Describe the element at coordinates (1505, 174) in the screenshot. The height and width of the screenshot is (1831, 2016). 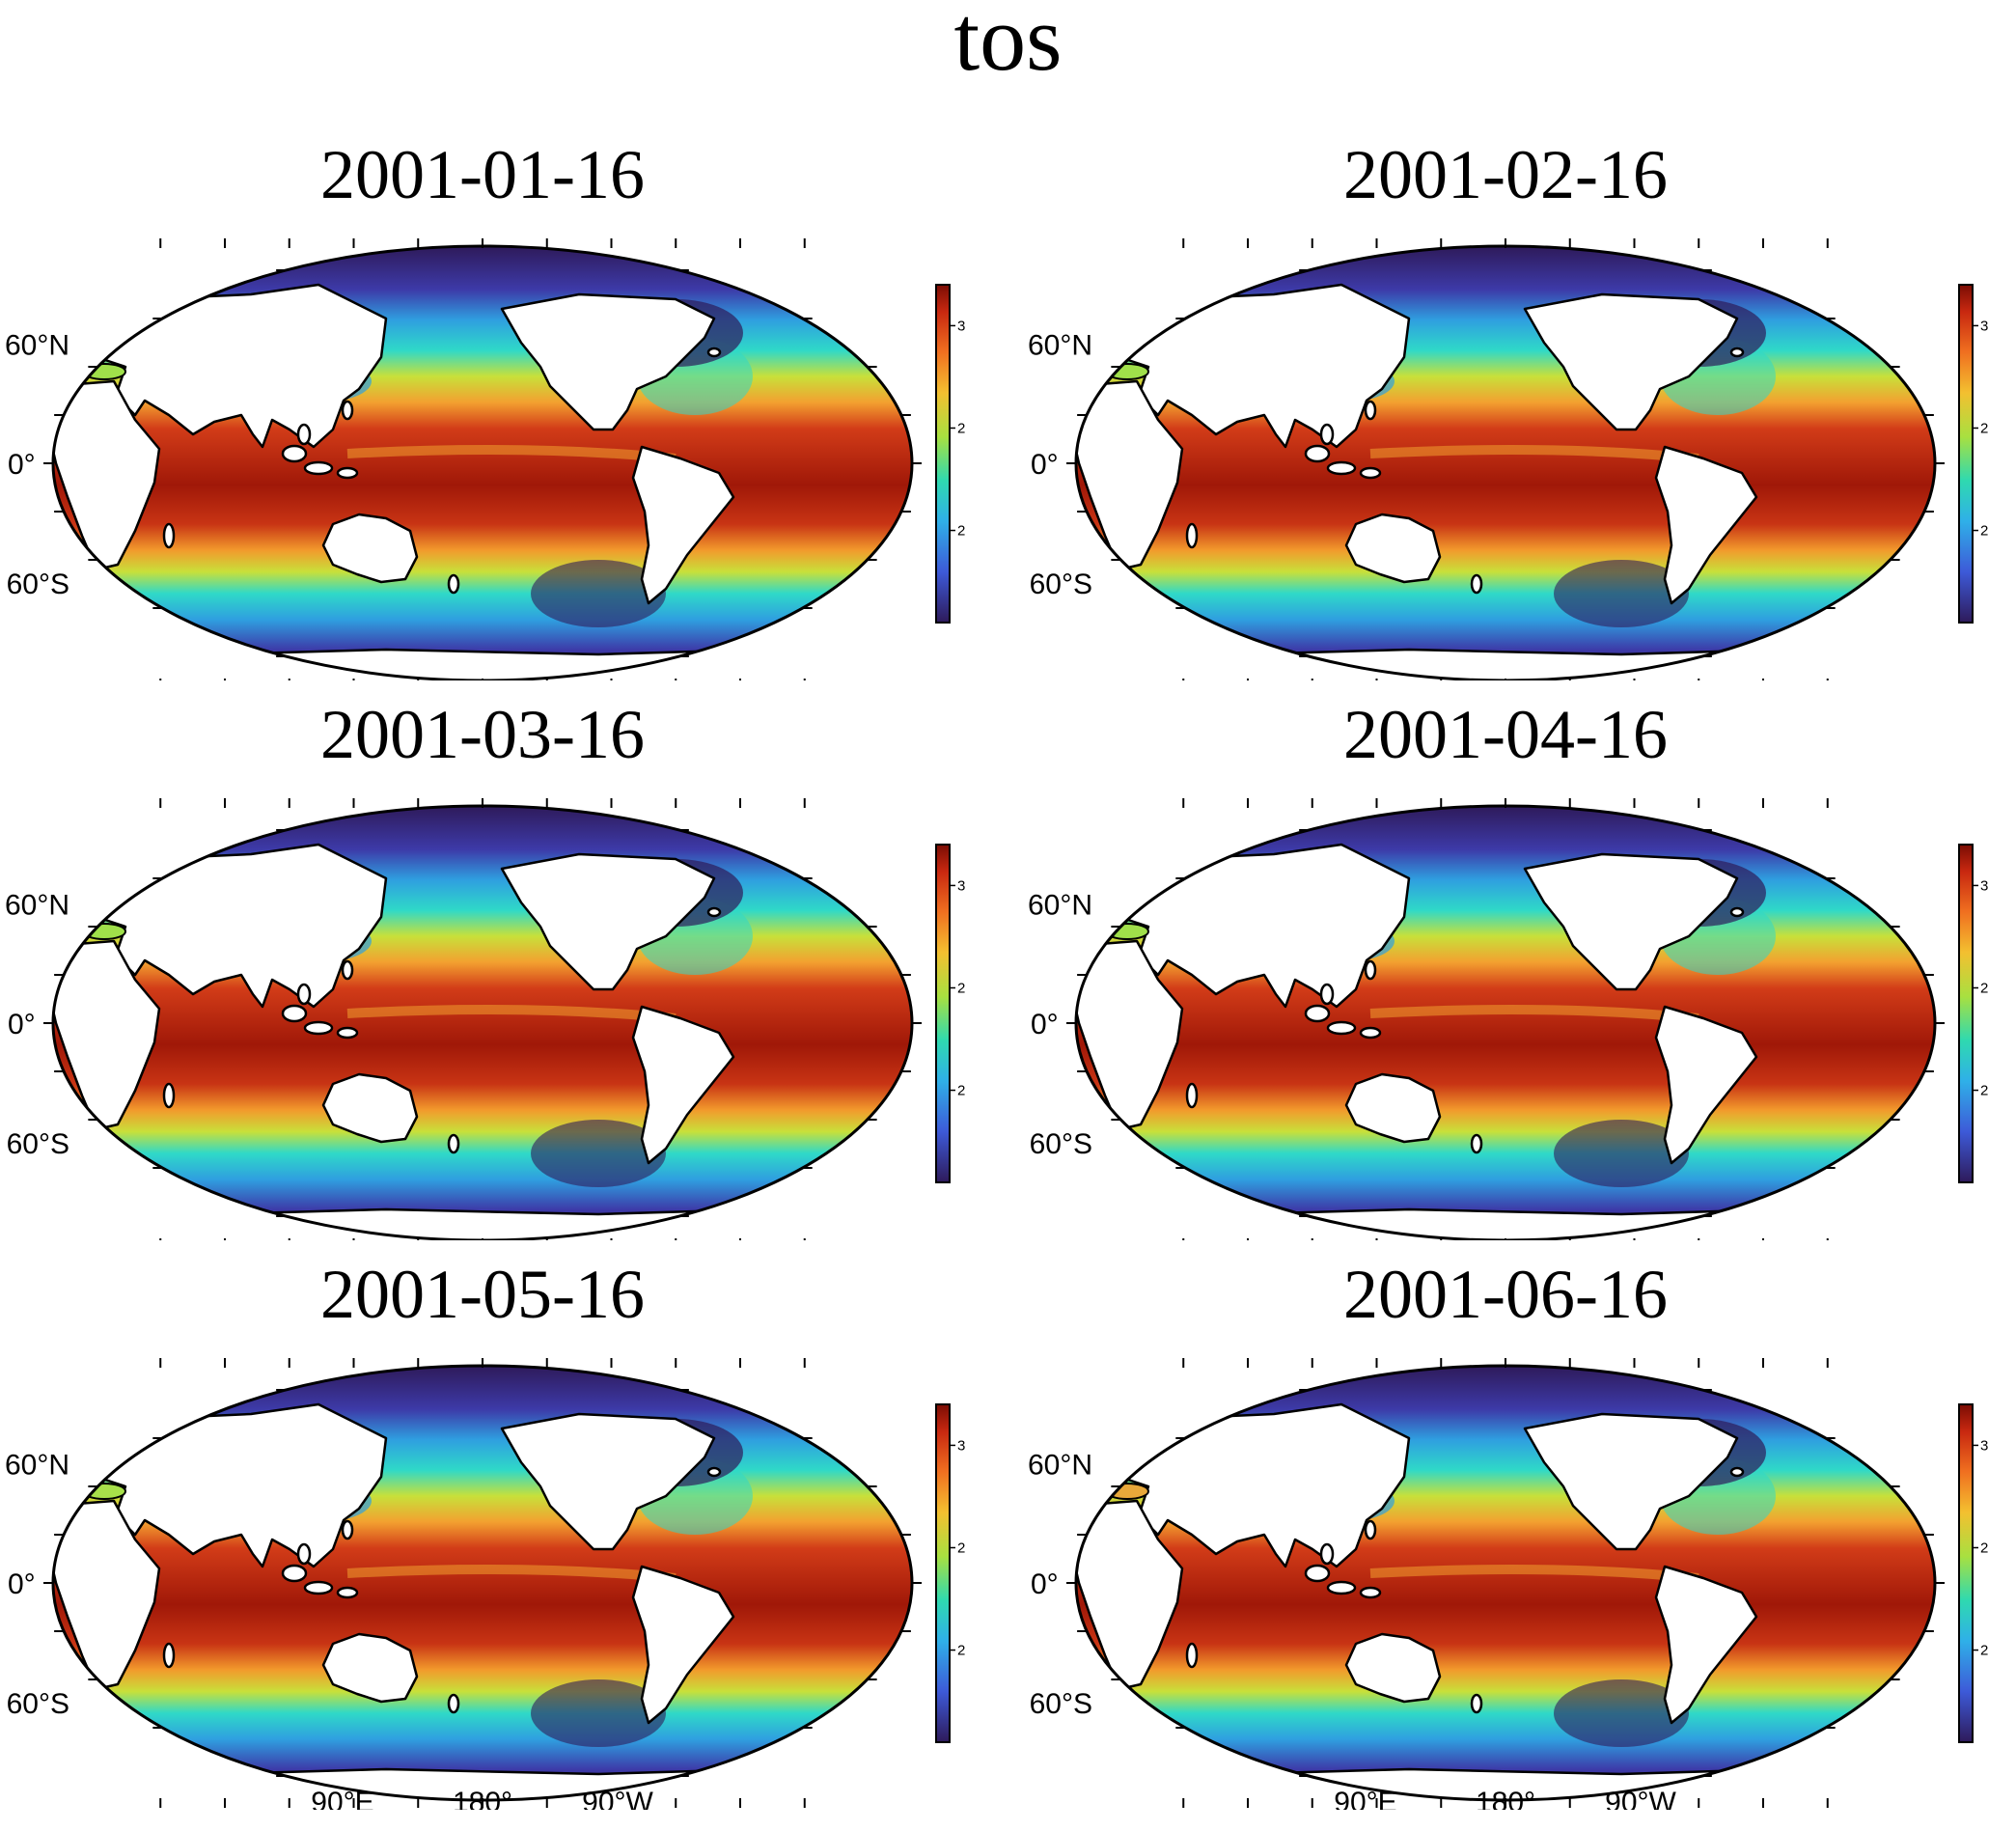
I see `panel-date-title: 2001-02-16` at that location.